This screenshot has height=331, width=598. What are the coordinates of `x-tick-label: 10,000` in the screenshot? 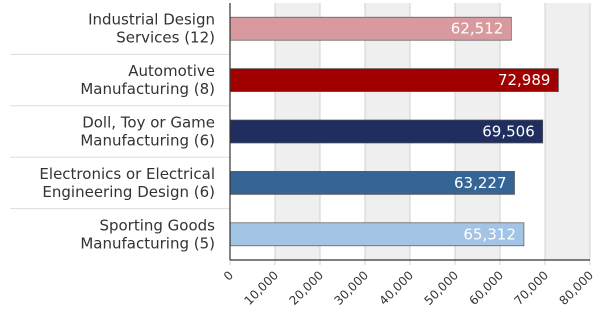 It's located at (262, 288).